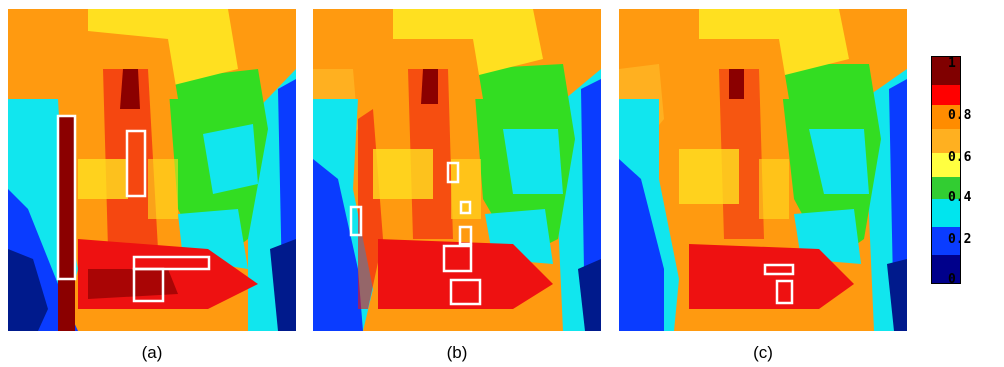  Describe the element at coordinates (763, 352) in the screenshot. I see `panel-label-c: (c)` at that location.